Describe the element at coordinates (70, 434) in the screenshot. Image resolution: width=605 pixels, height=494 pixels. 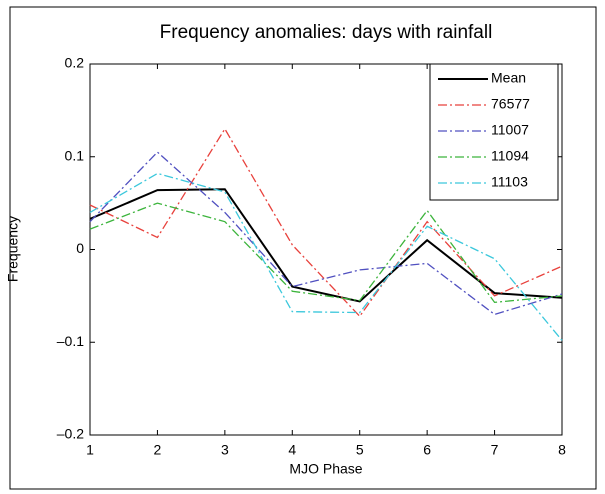
I see `y-tick-label: –0.2` at that location.